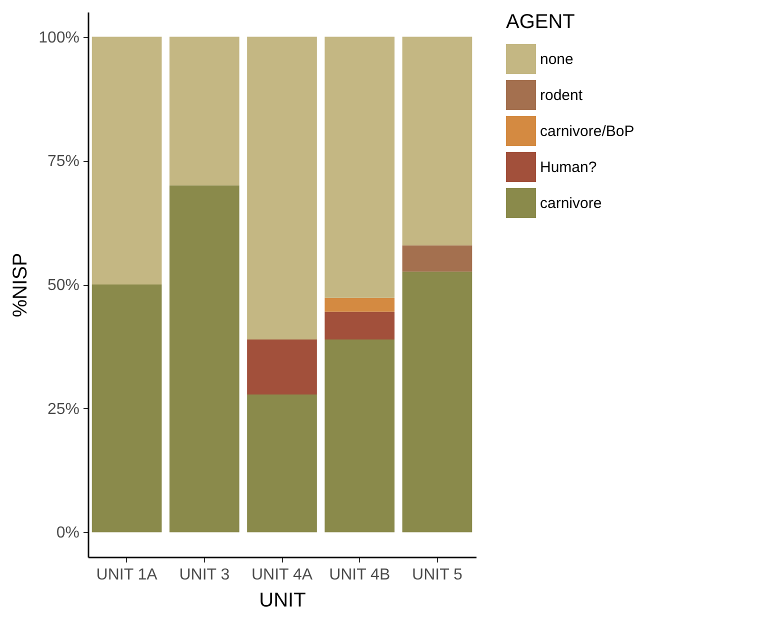 The width and height of the screenshot is (768, 617). What do you see at coordinates (63, 161) in the screenshot?
I see `y-tick-label: 75%` at bounding box center [63, 161].